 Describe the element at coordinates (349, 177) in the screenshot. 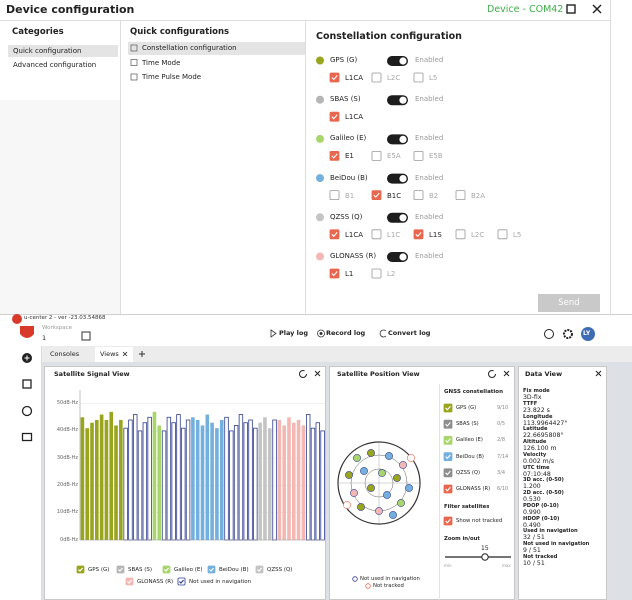

I see `constellation-name: BeiDou (B)` at that location.